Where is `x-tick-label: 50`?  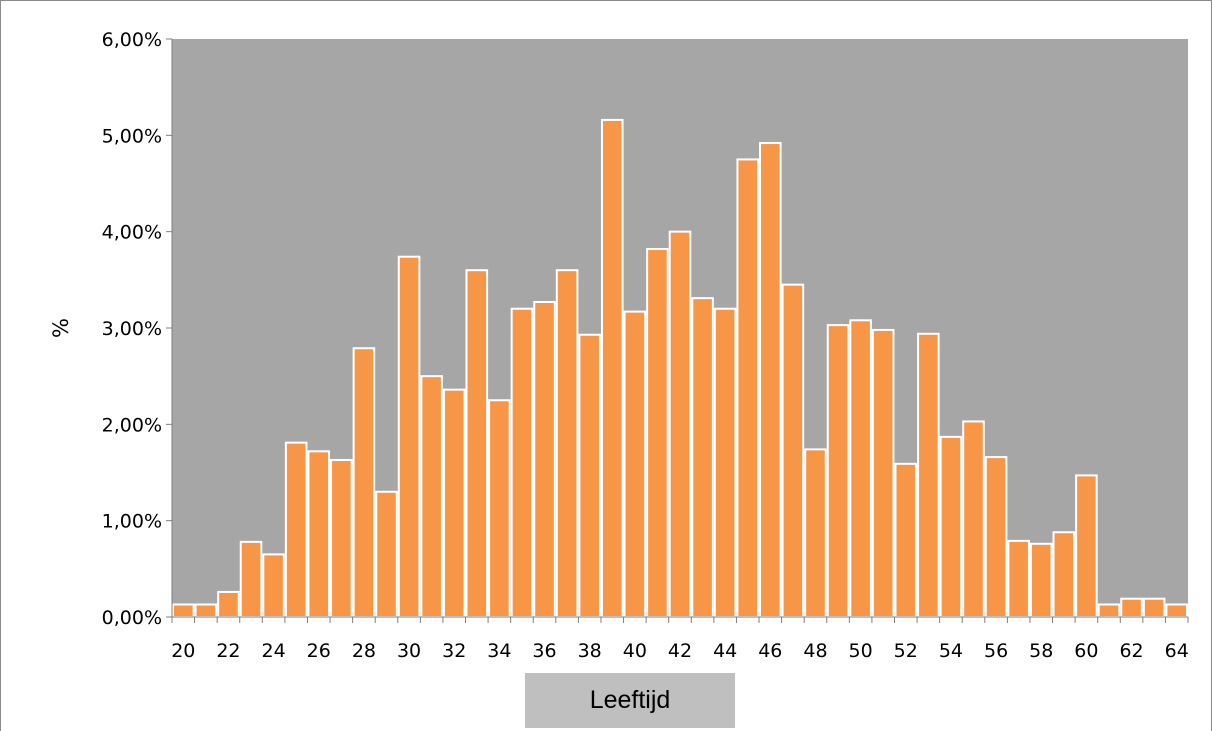
x-tick-label: 50 is located at coordinates (861, 651).